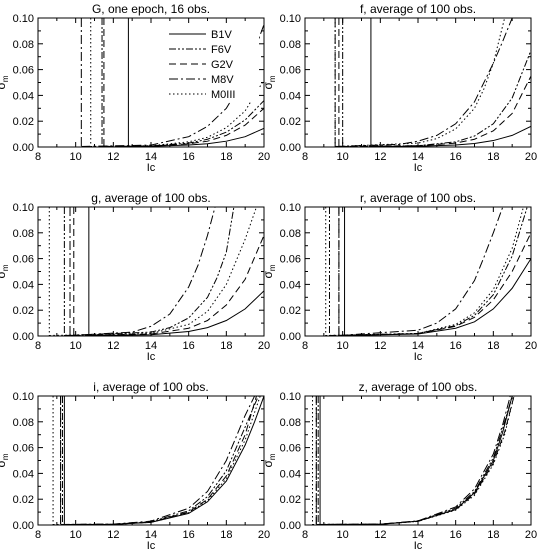 This screenshot has height=555, width=538. What do you see at coordinates (222, 80) in the screenshot?
I see `chart-0-legend-label-3: M8V` at bounding box center [222, 80].